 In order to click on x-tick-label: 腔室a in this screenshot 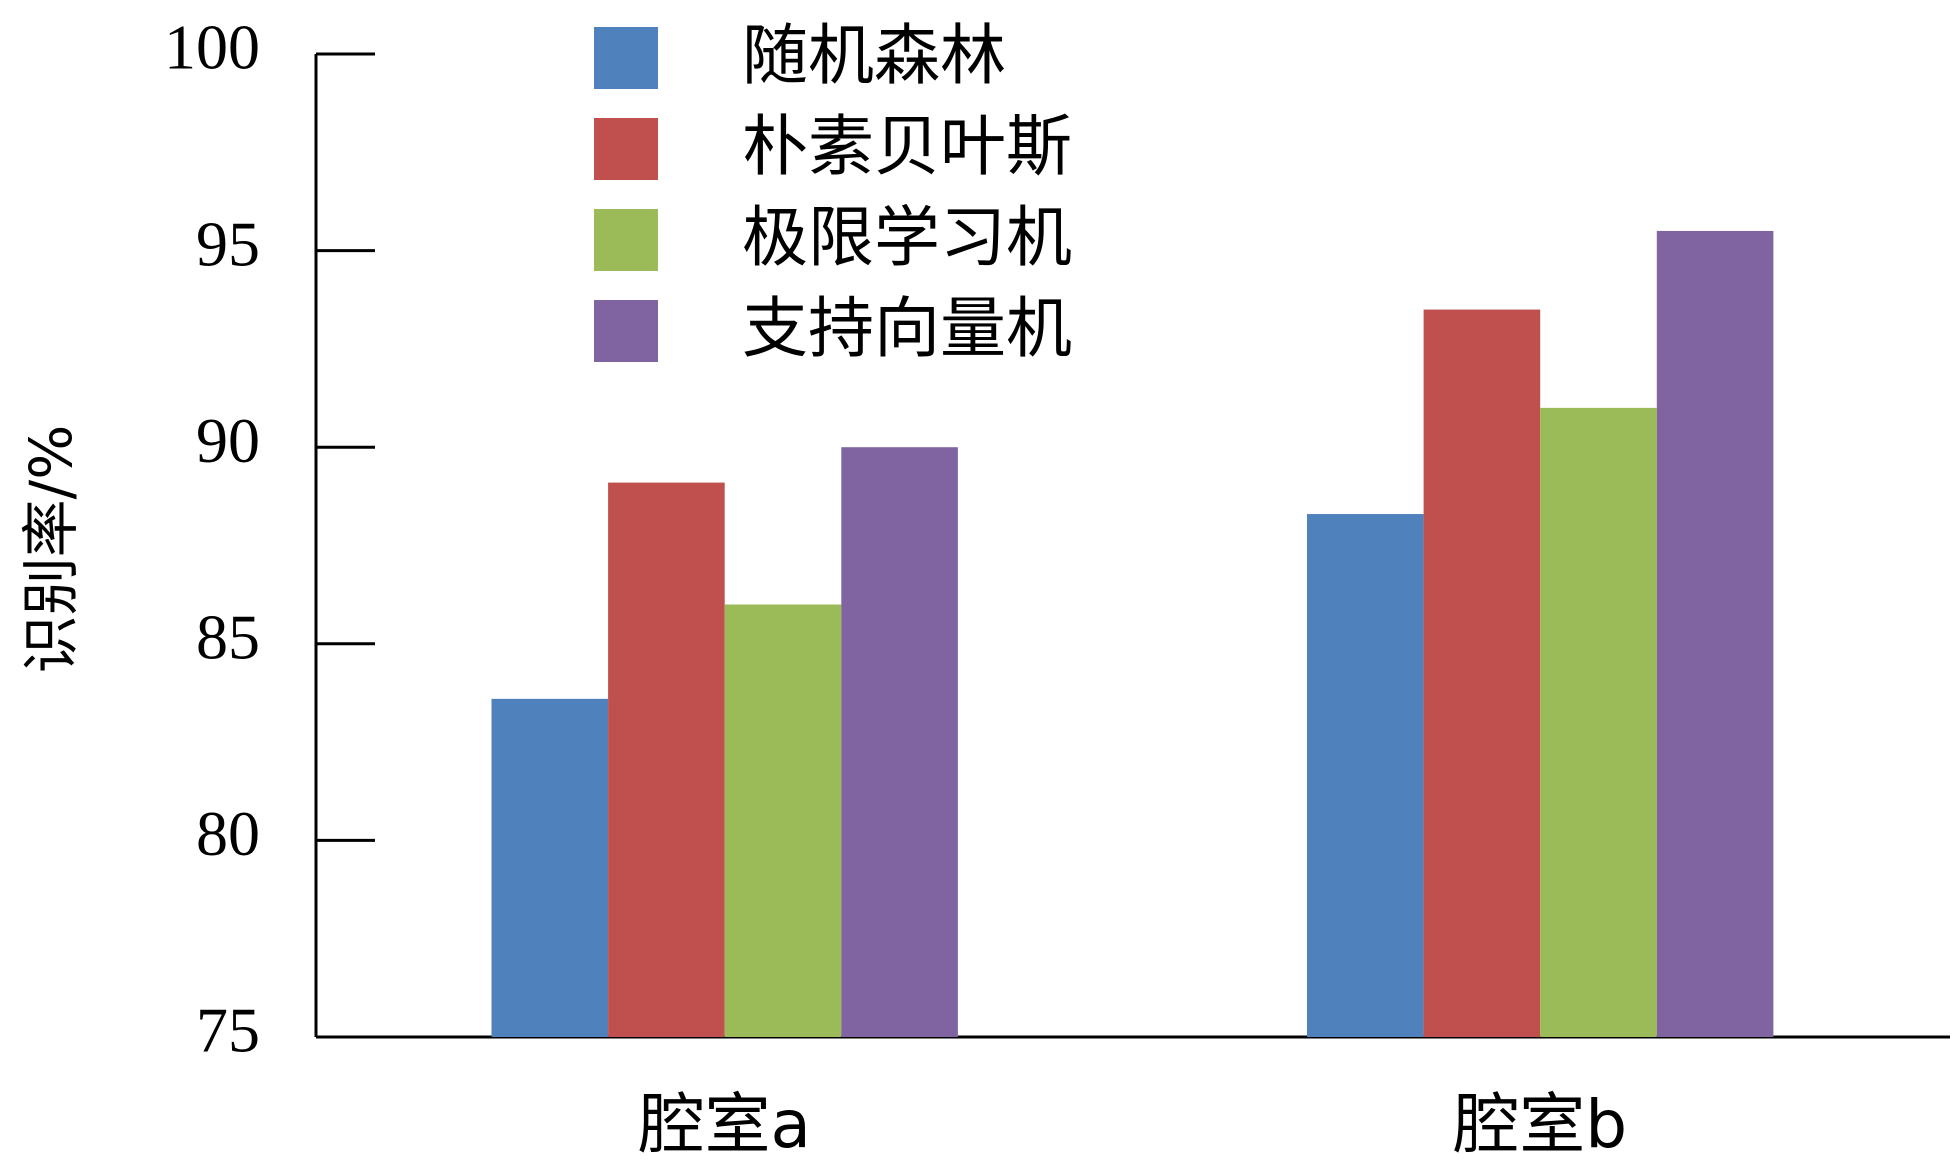, I will do `click(724, 1124)`.